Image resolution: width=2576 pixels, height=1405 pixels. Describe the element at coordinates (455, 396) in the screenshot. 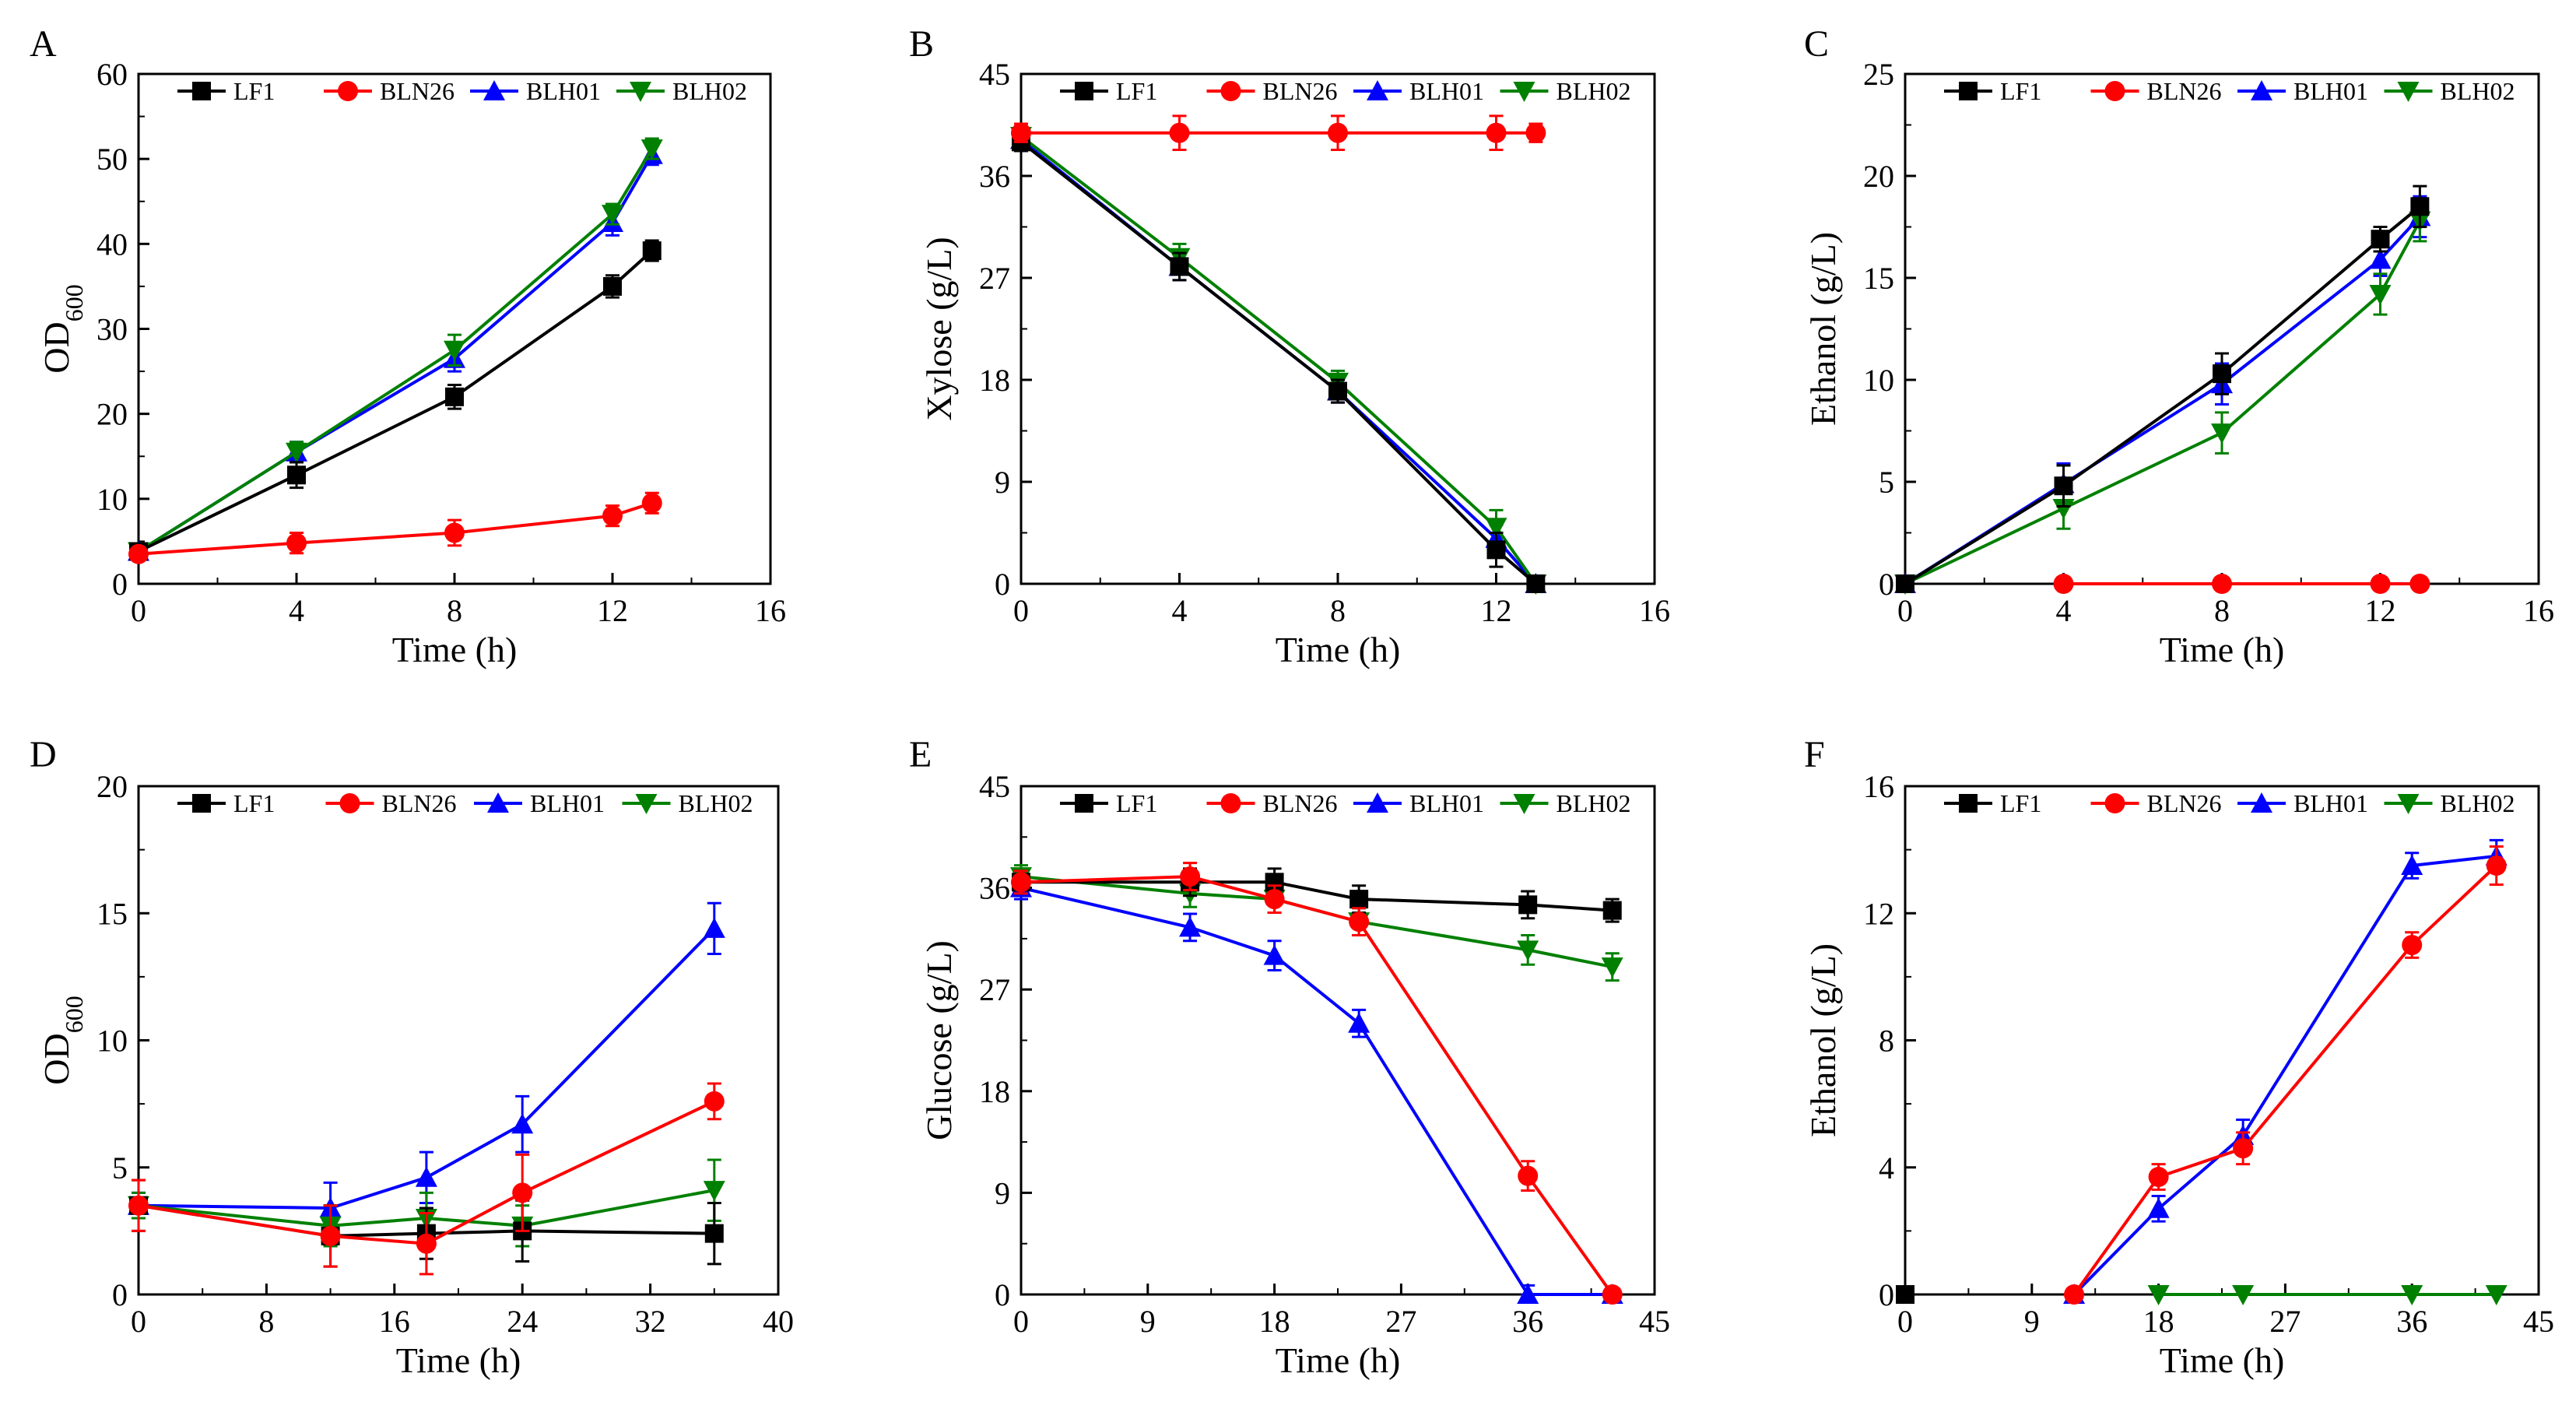

I see `panel-a-lf1-point` at that location.